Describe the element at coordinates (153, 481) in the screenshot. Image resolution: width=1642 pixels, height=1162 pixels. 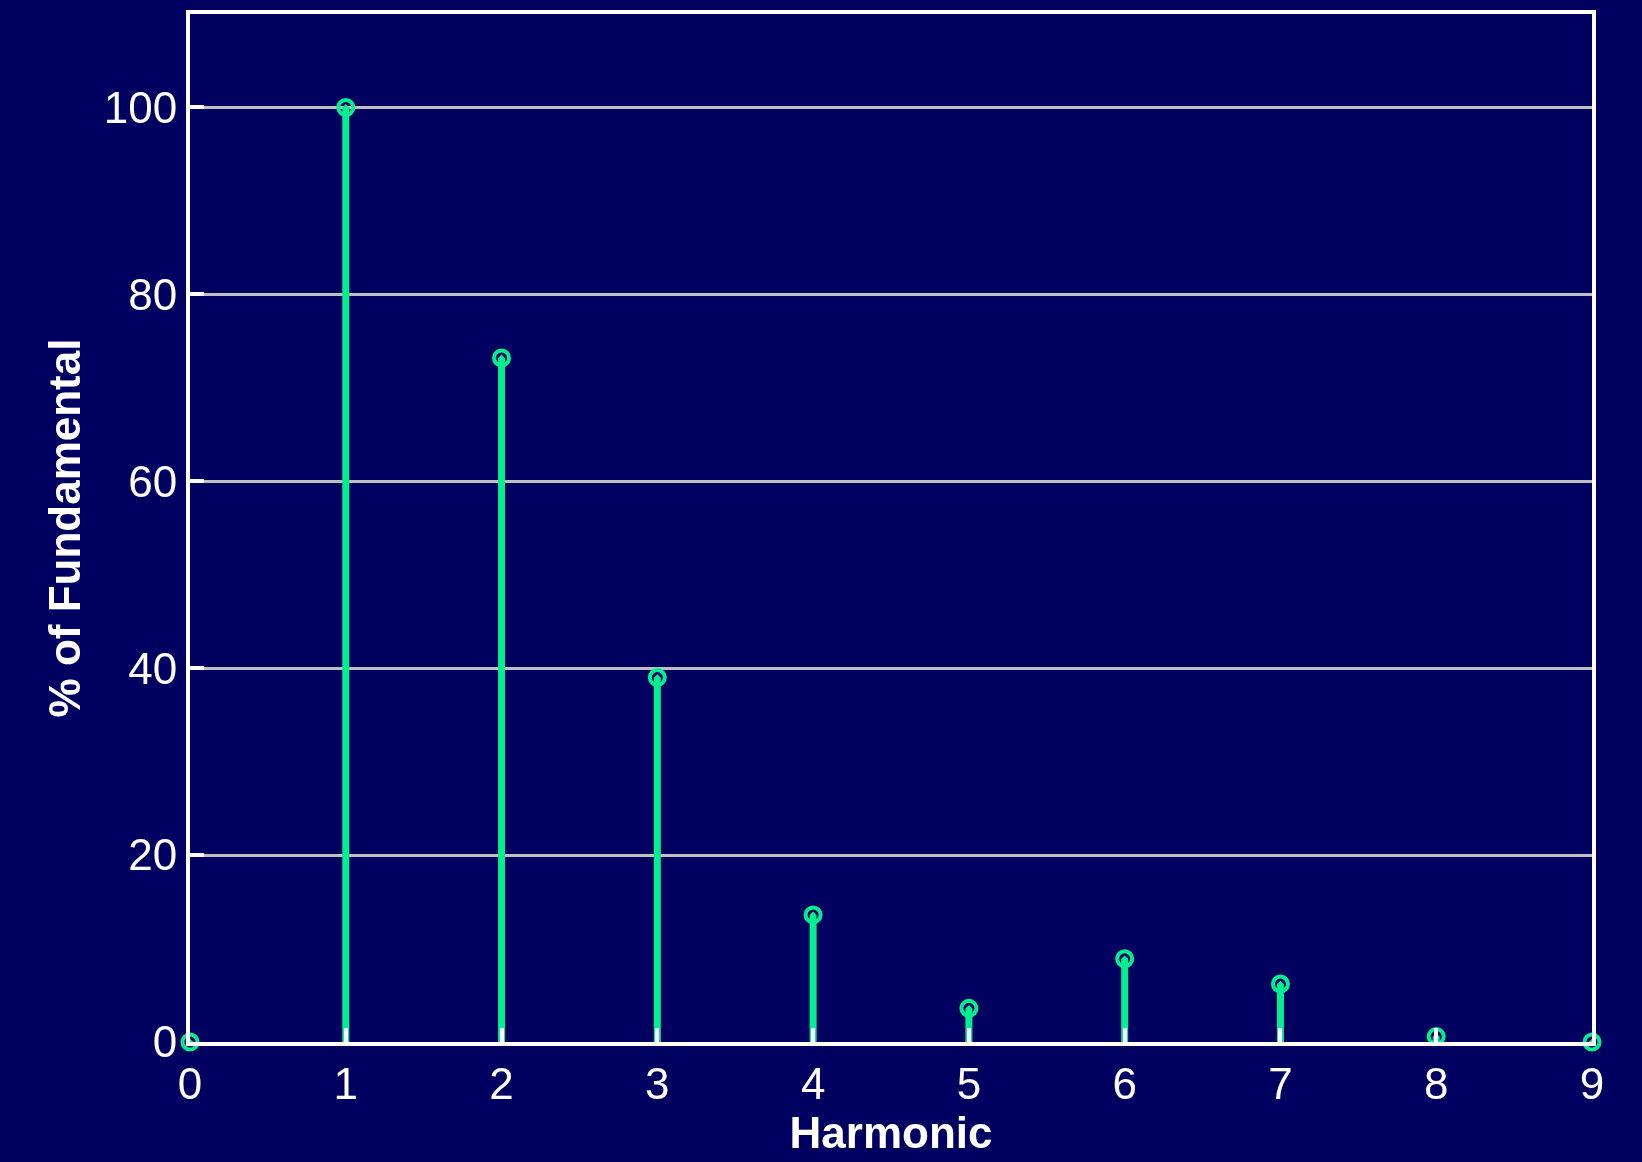
I see `y-tick-label: 60` at that location.